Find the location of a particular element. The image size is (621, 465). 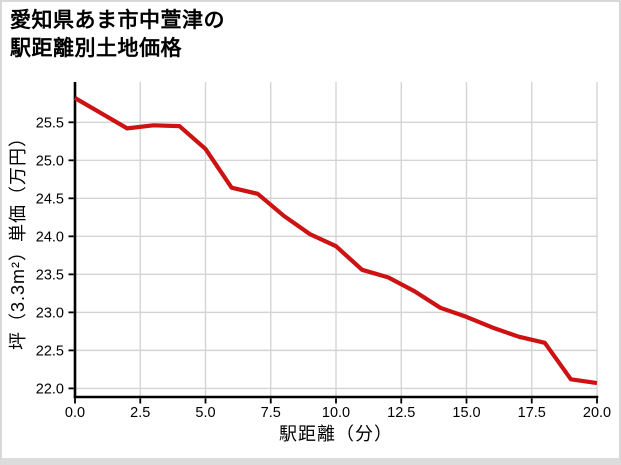

x-tick-label: 20.0 is located at coordinates (597, 413).